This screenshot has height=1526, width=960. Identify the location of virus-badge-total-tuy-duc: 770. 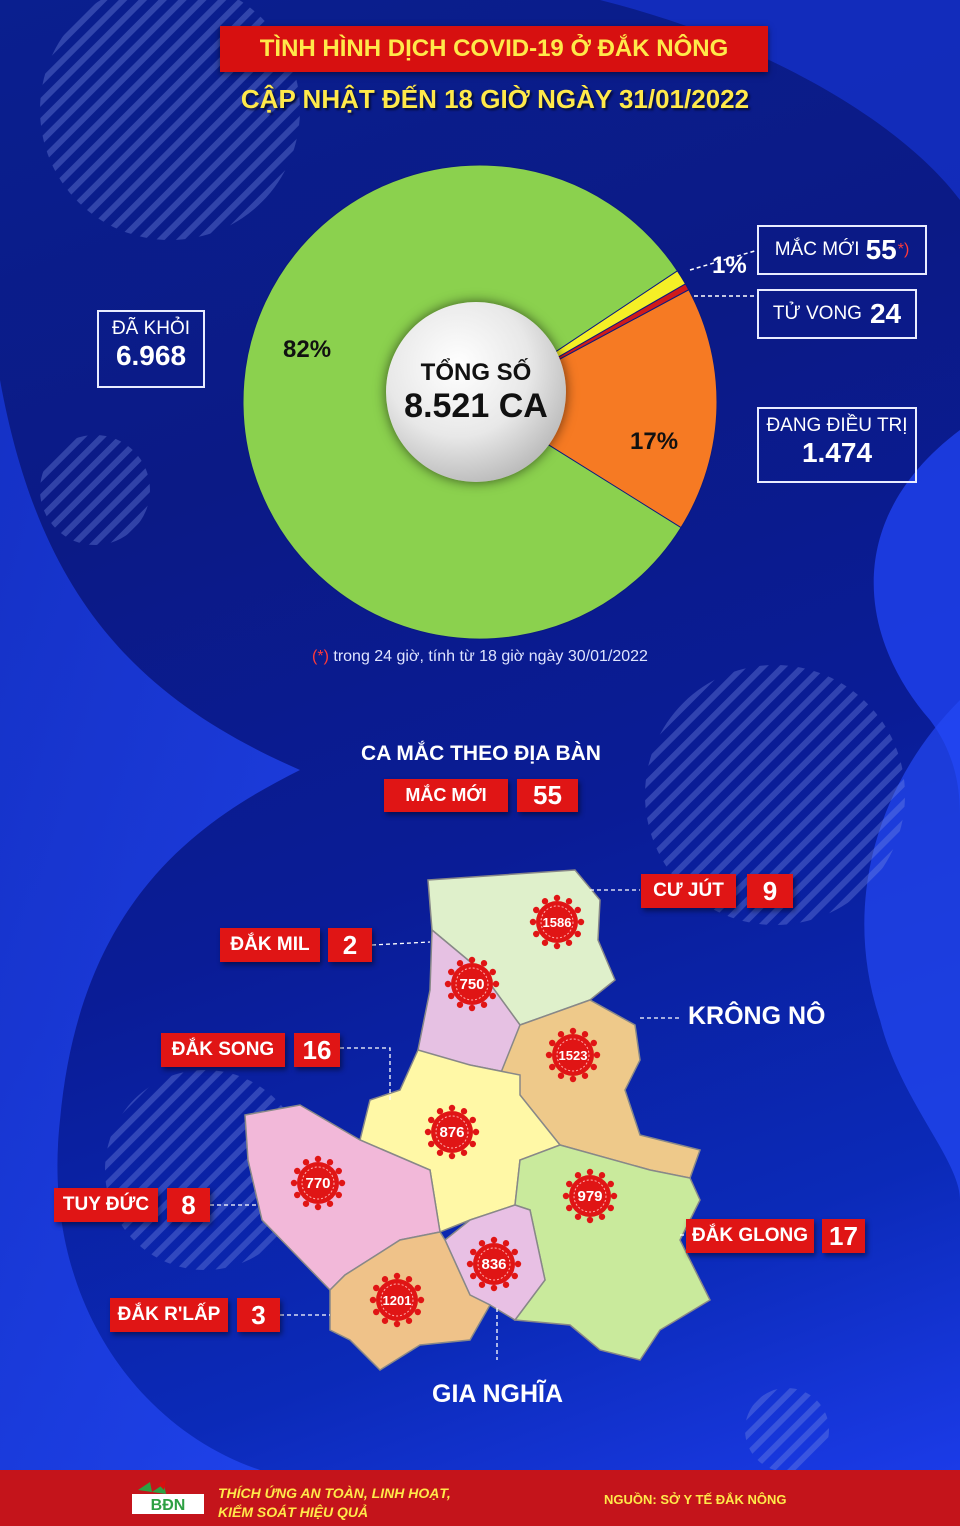
(317, 1183).